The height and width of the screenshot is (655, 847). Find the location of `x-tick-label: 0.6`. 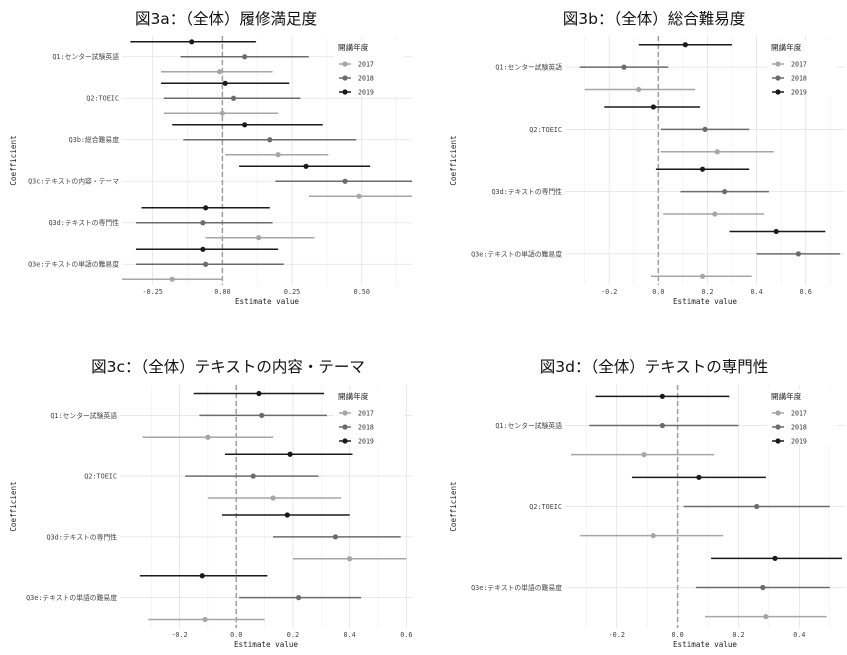

x-tick-label: 0.6 is located at coordinates (806, 292).